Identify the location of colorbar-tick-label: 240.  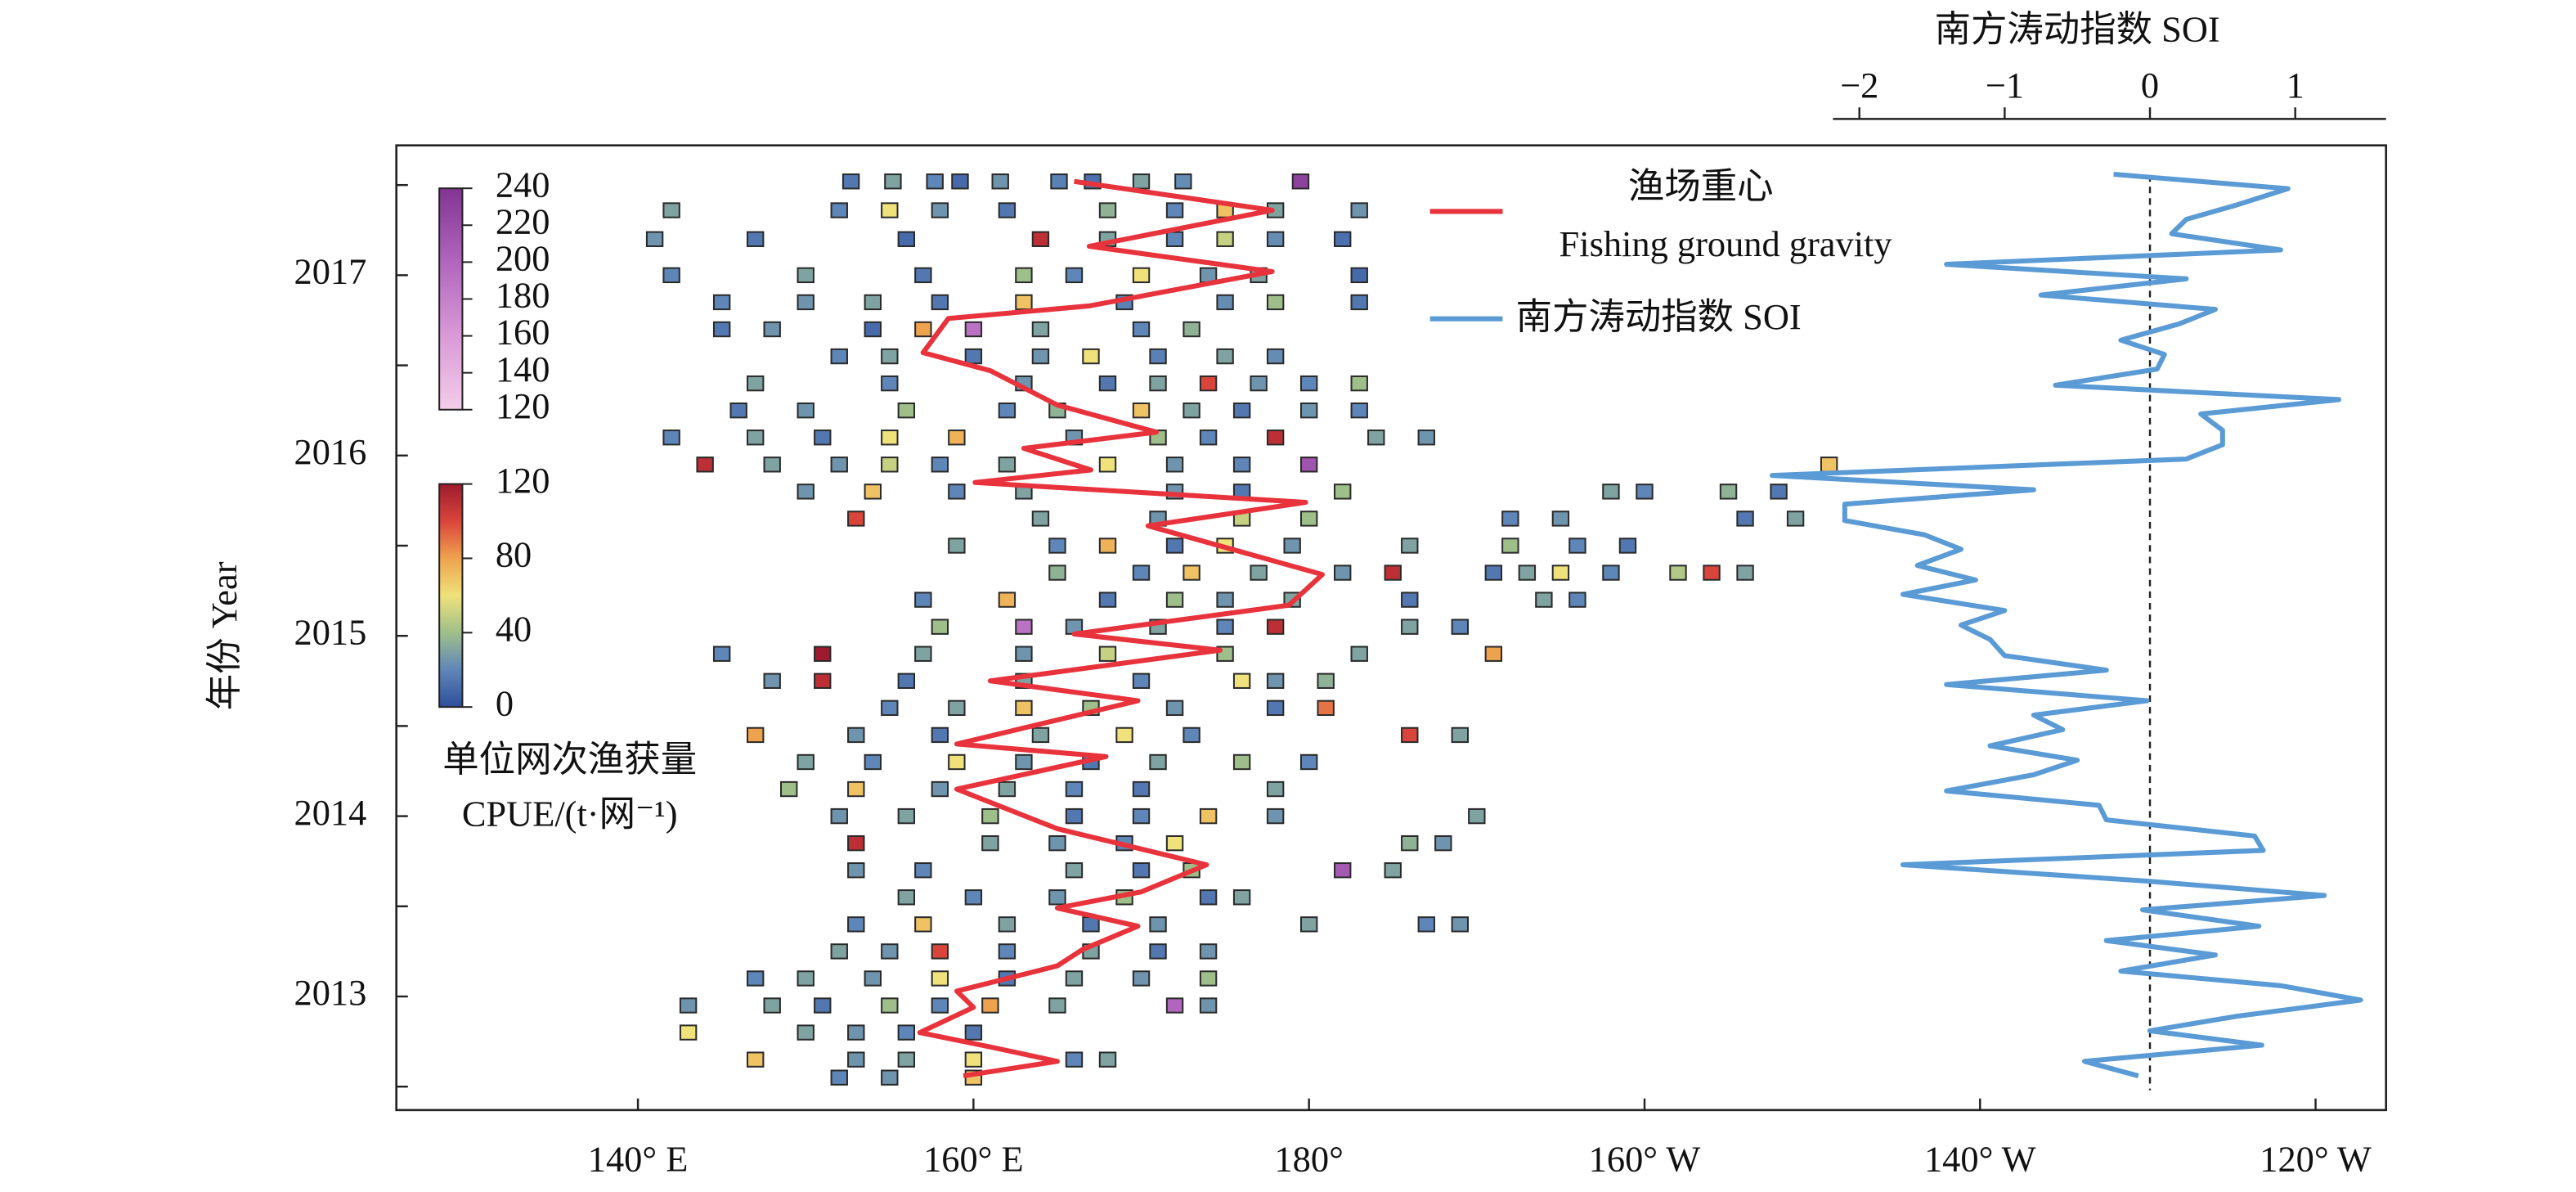
(523, 184).